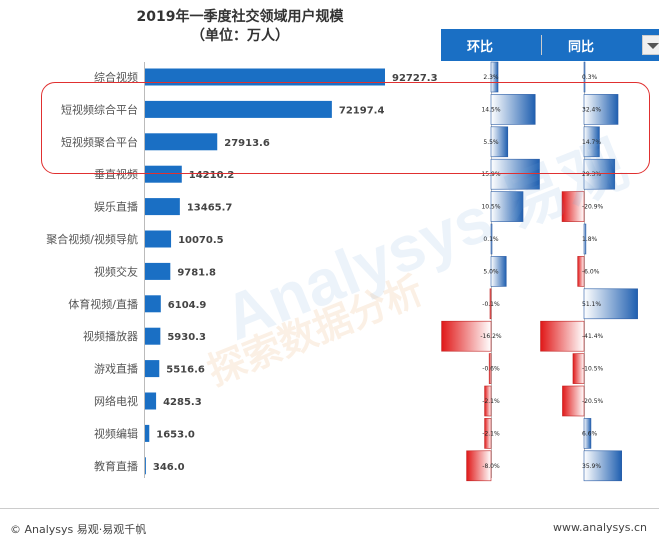  I want to click on huanbi-header-label: 环比, so click(480, 47).